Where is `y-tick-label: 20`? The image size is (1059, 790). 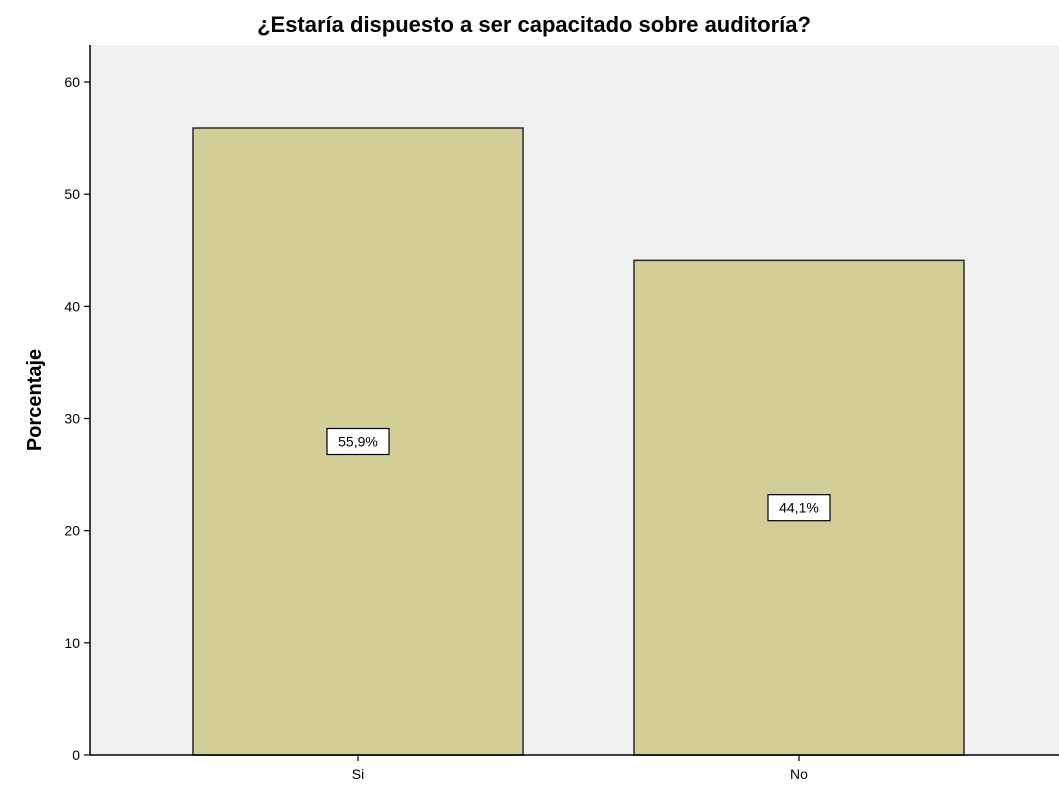
y-tick-label: 20 is located at coordinates (72, 531).